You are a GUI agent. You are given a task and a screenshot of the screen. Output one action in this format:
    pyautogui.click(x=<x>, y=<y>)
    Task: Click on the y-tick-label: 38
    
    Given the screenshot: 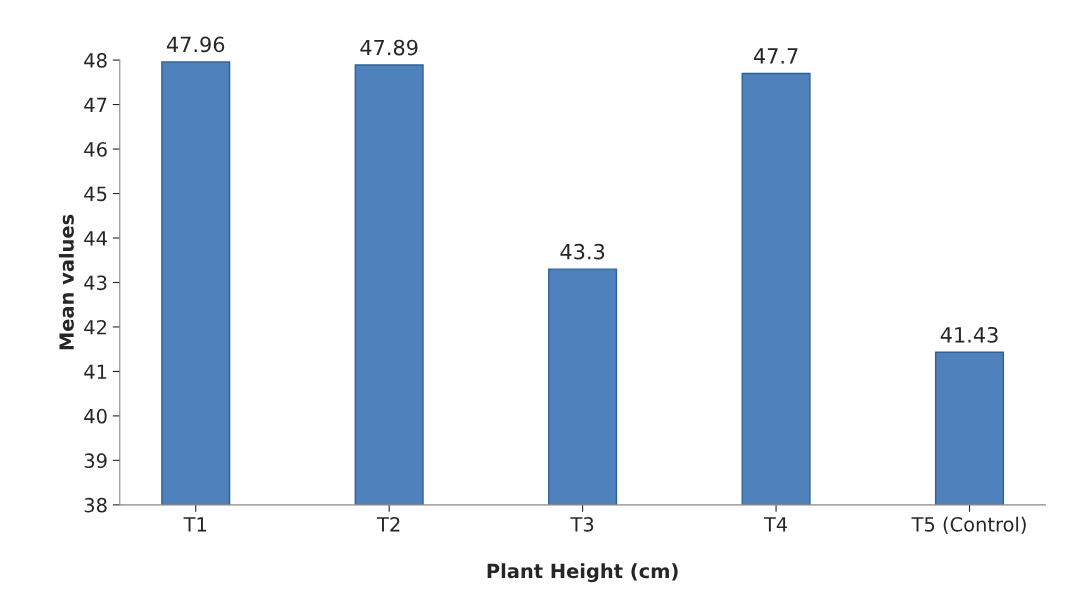 What is the action you would take?
    pyautogui.click(x=95, y=505)
    